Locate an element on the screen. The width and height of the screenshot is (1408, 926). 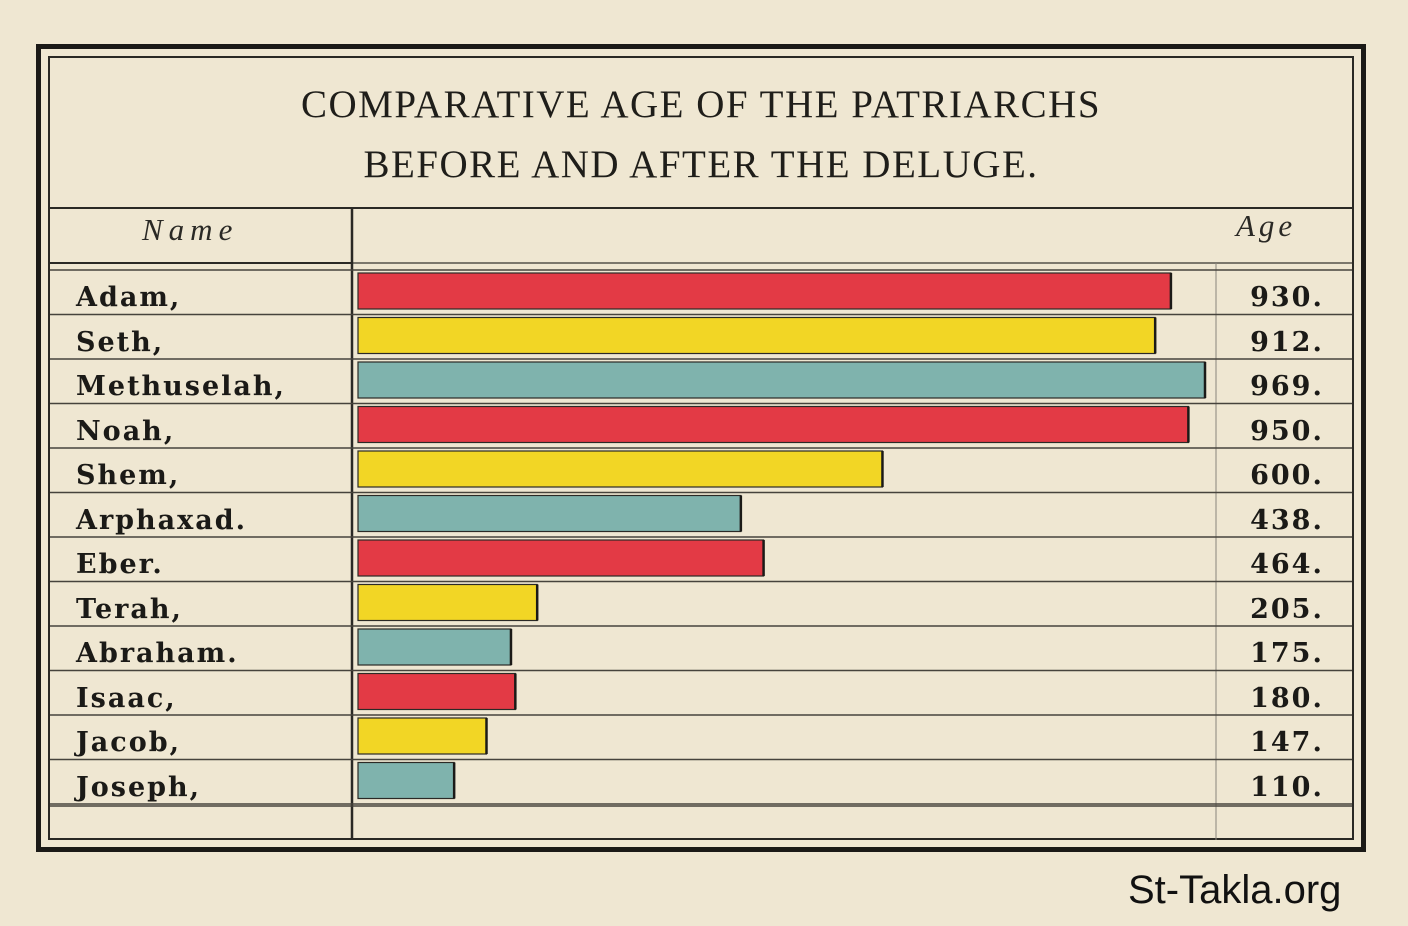
category-label: Noah, is located at coordinates (126, 431).